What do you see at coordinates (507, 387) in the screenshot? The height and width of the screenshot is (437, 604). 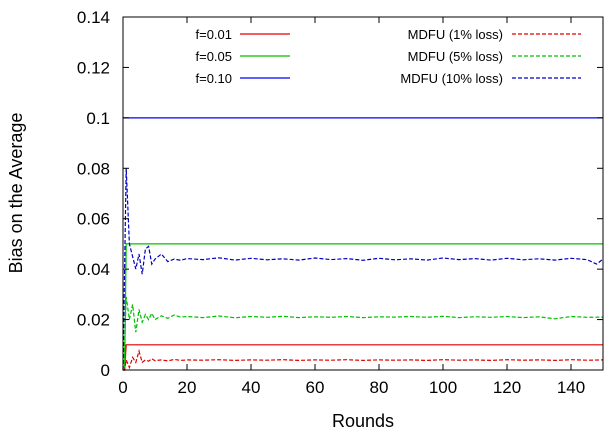 I see `x-tick-label: 120` at bounding box center [507, 387].